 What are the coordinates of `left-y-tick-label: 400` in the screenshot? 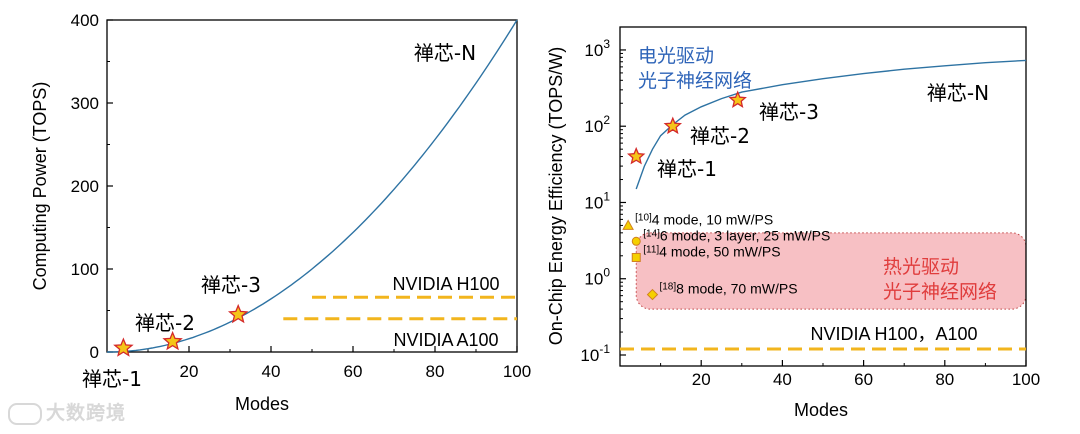 It's located at (85, 20).